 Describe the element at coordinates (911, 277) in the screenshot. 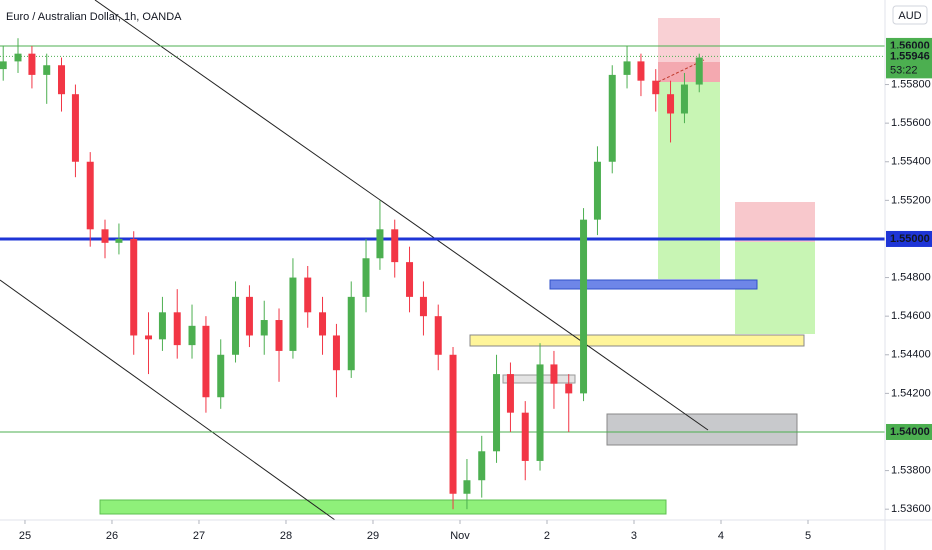

I see `y-tick-label: 1.54800` at that location.